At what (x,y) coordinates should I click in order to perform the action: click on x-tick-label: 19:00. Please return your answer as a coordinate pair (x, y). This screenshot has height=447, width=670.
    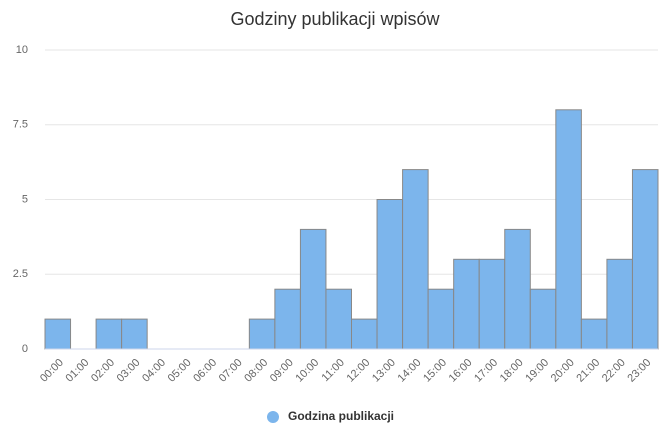
    Looking at the image, I should click on (537, 371).